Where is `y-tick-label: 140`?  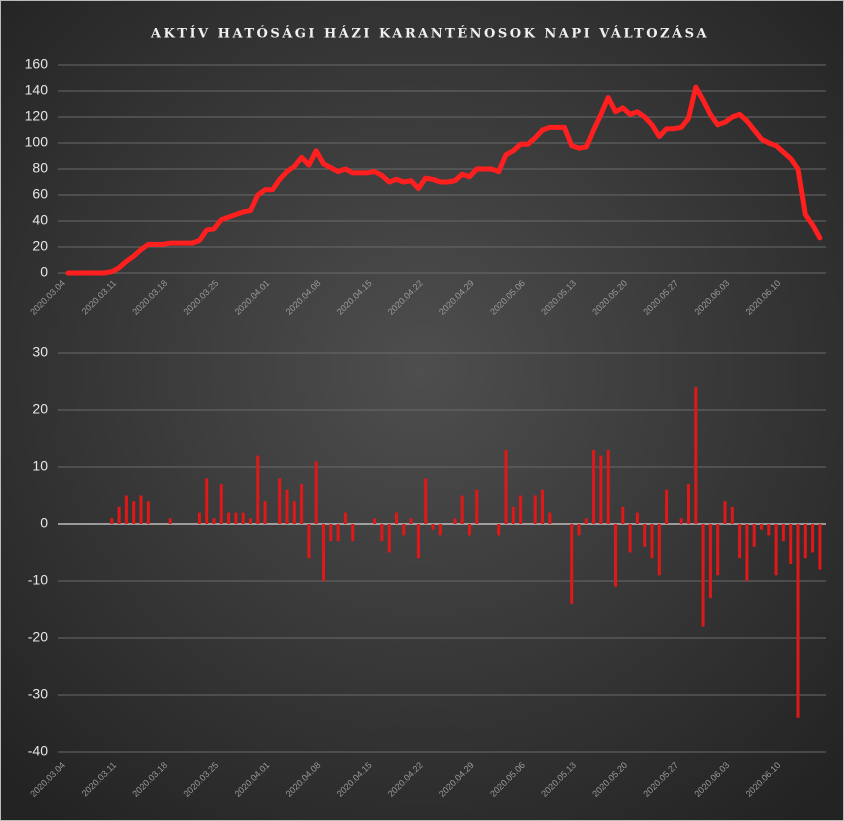
y-tick-label: 140 is located at coordinates (37, 90).